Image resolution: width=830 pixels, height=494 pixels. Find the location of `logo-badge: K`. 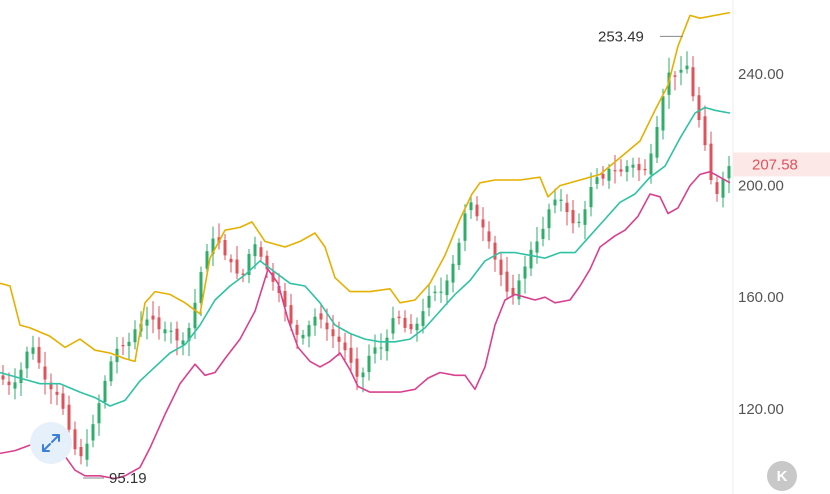

logo-badge: K is located at coordinates (782, 476).